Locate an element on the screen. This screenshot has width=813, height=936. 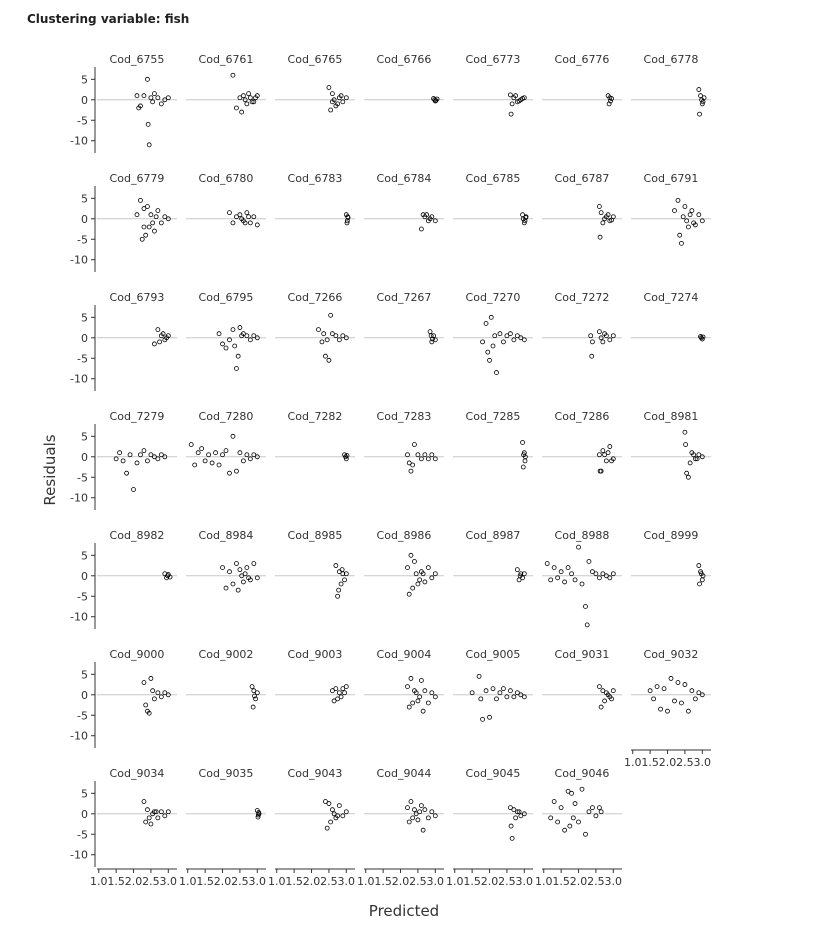
x-tick-label: 3.0 is located at coordinates (169, 881).